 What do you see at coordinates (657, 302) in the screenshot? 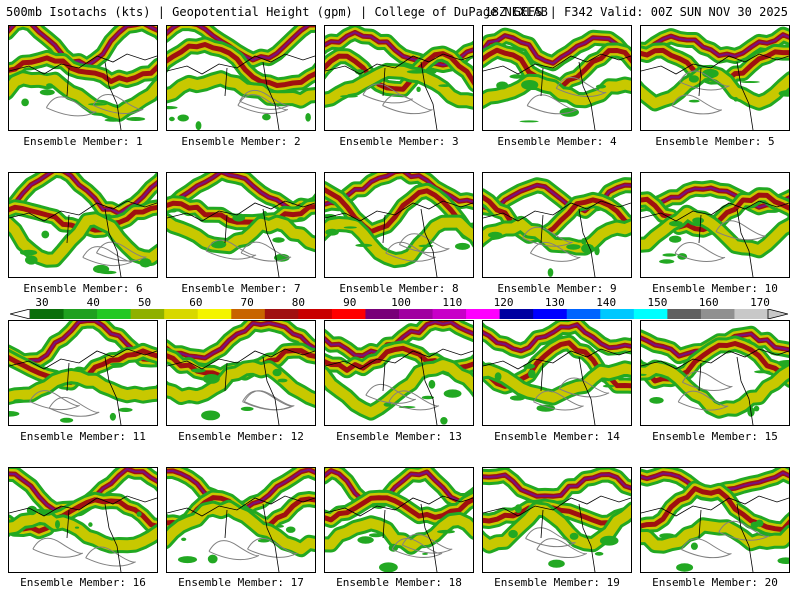
I see `colorbar-tick-label: 150` at bounding box center [657, 302].